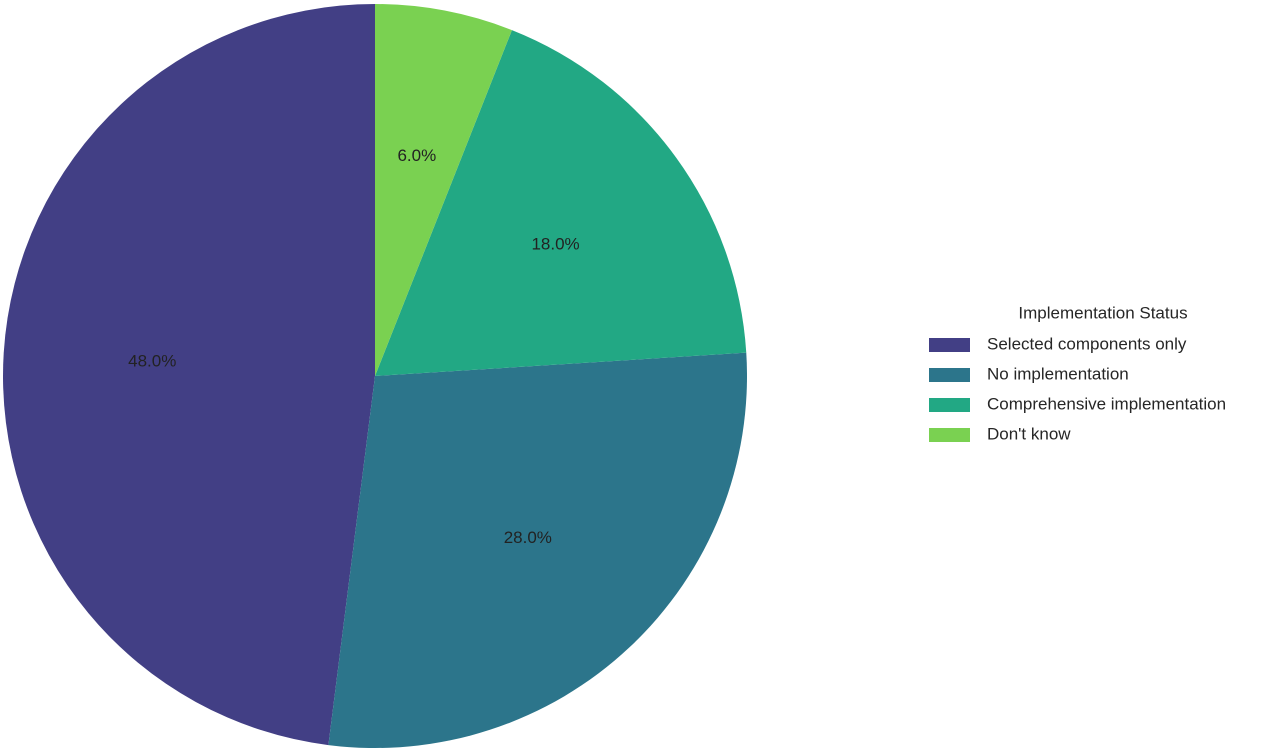  Describe the element at coordinates (1102, 312) in the screenshot. I see `legend-title: Implementation Status` at that location.